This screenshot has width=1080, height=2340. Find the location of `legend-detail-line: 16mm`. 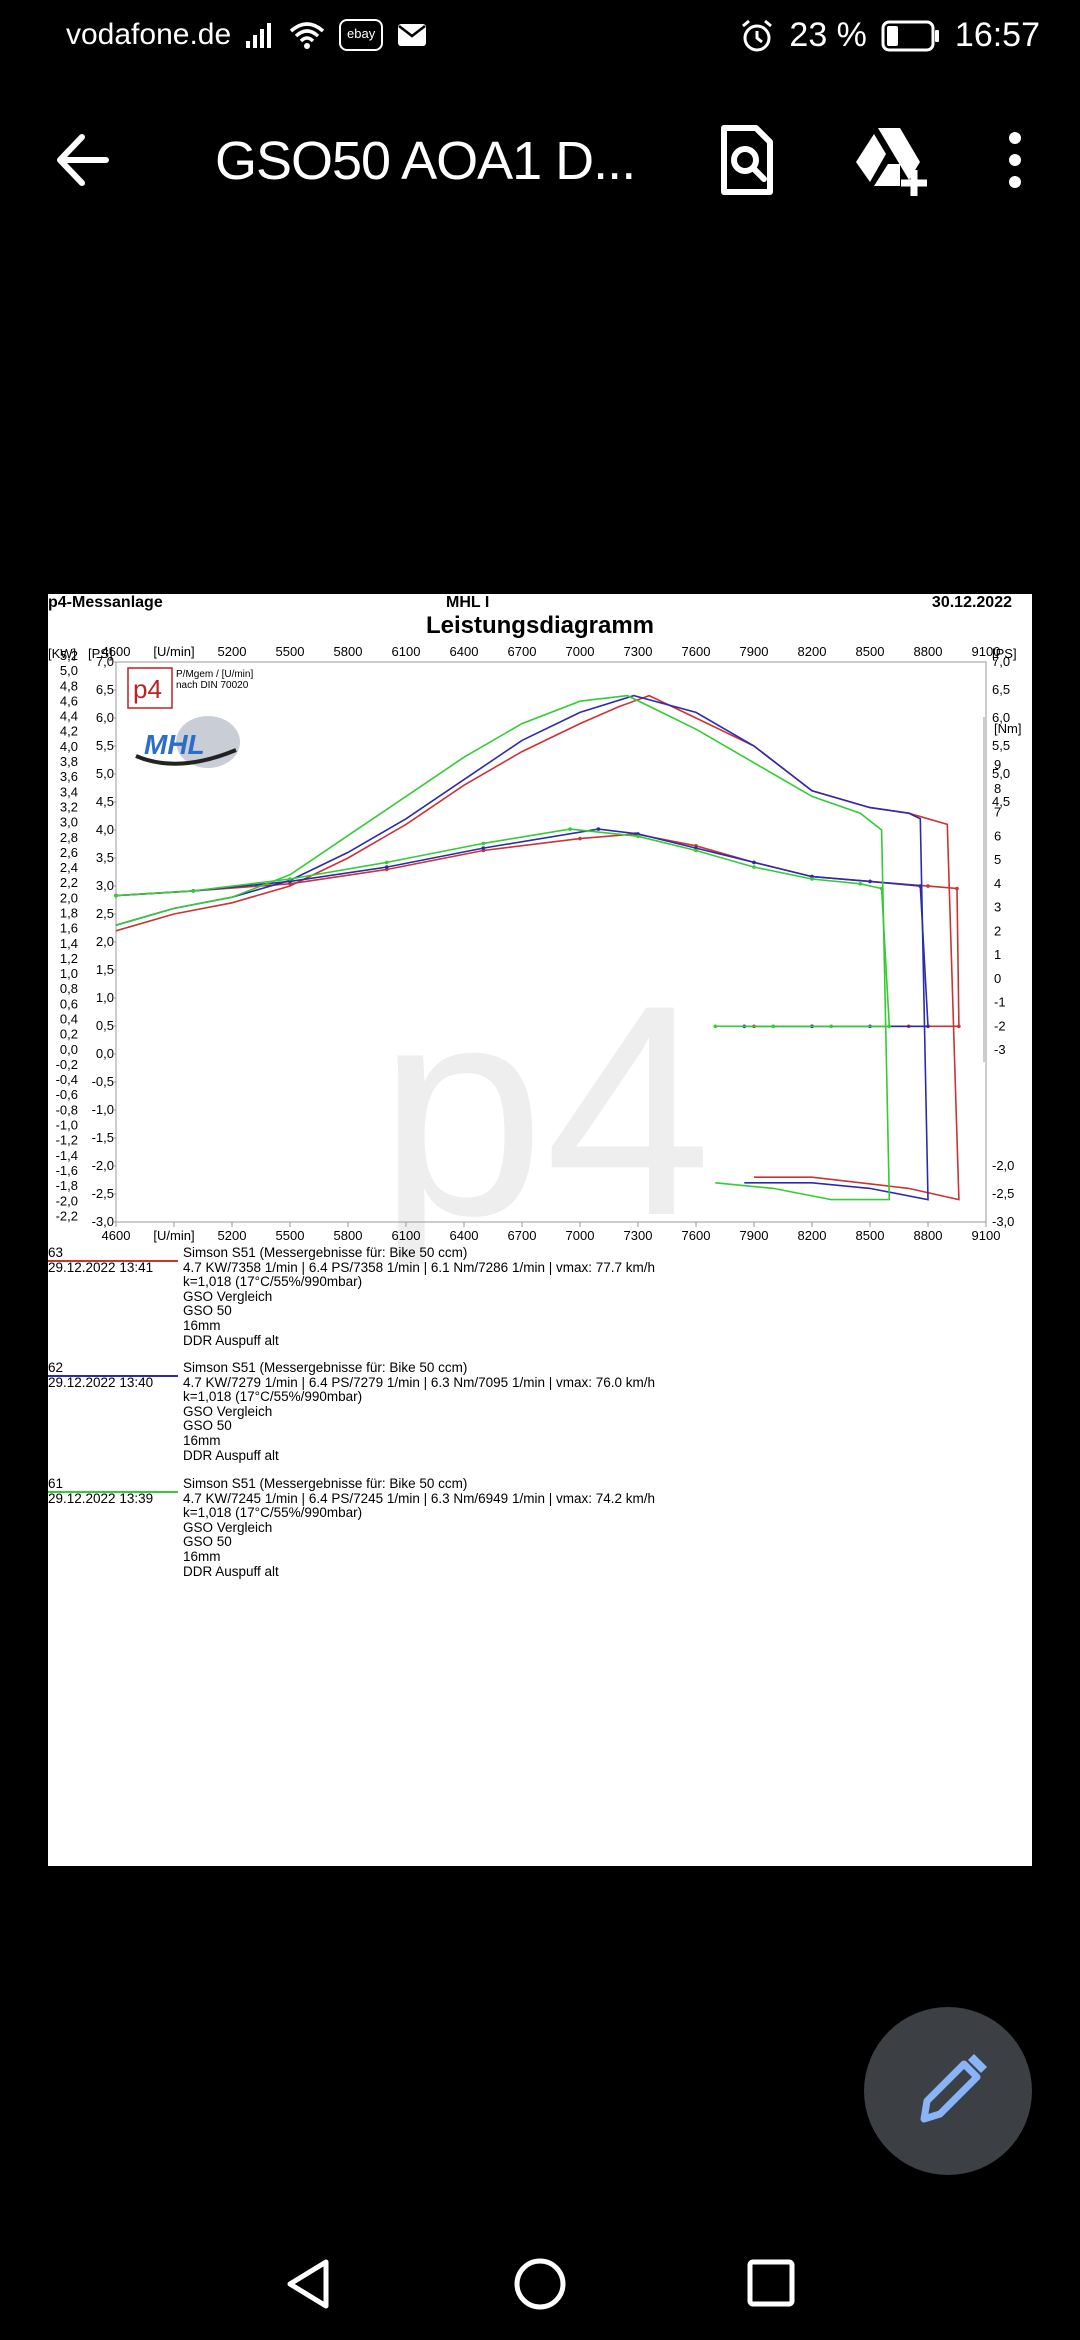

legend-detail-line: 16mm is located at coordinates (202, 1556).